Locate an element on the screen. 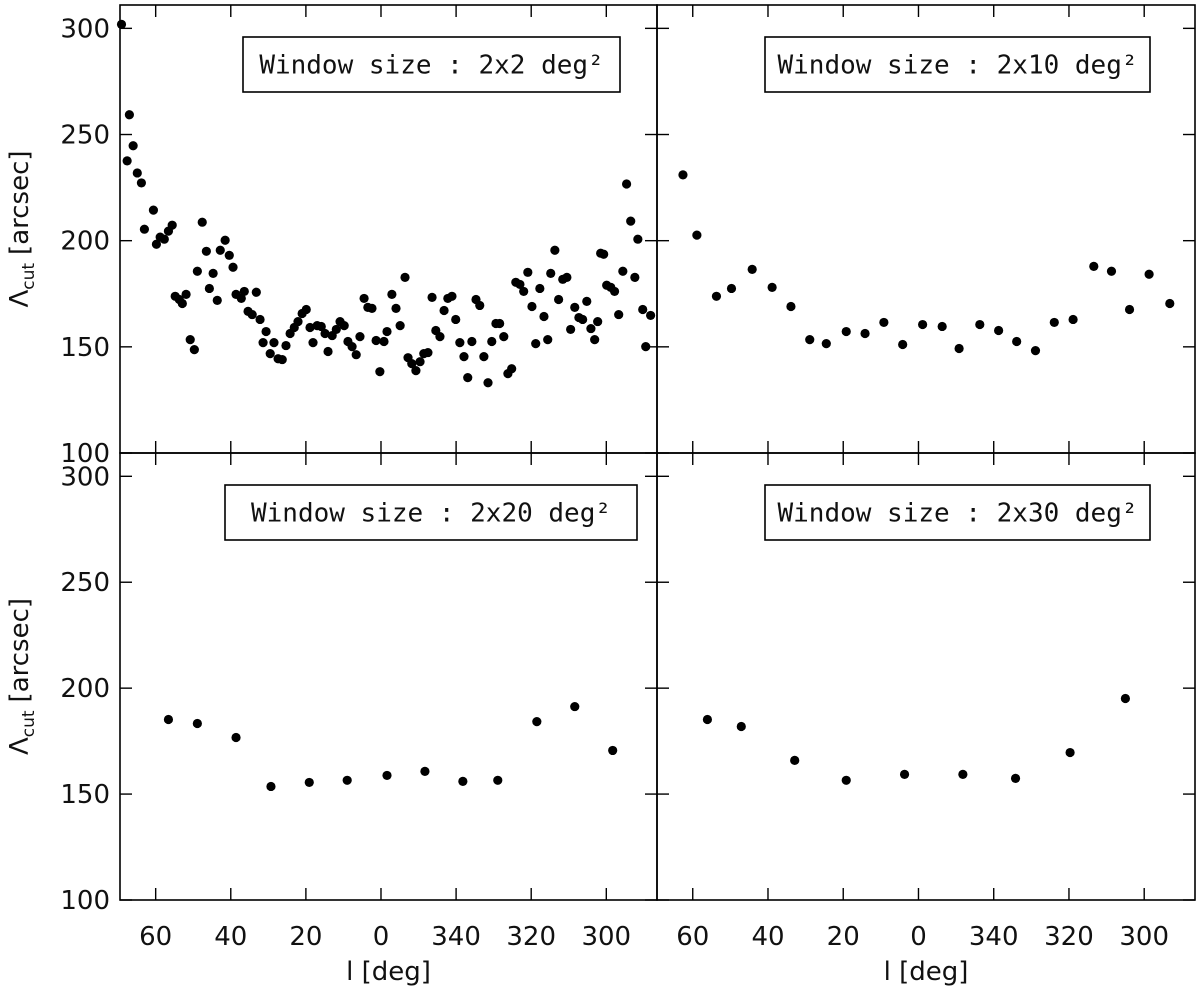  panel-title: Window size : 2x30 deg² is located at coordinates (957, 514).